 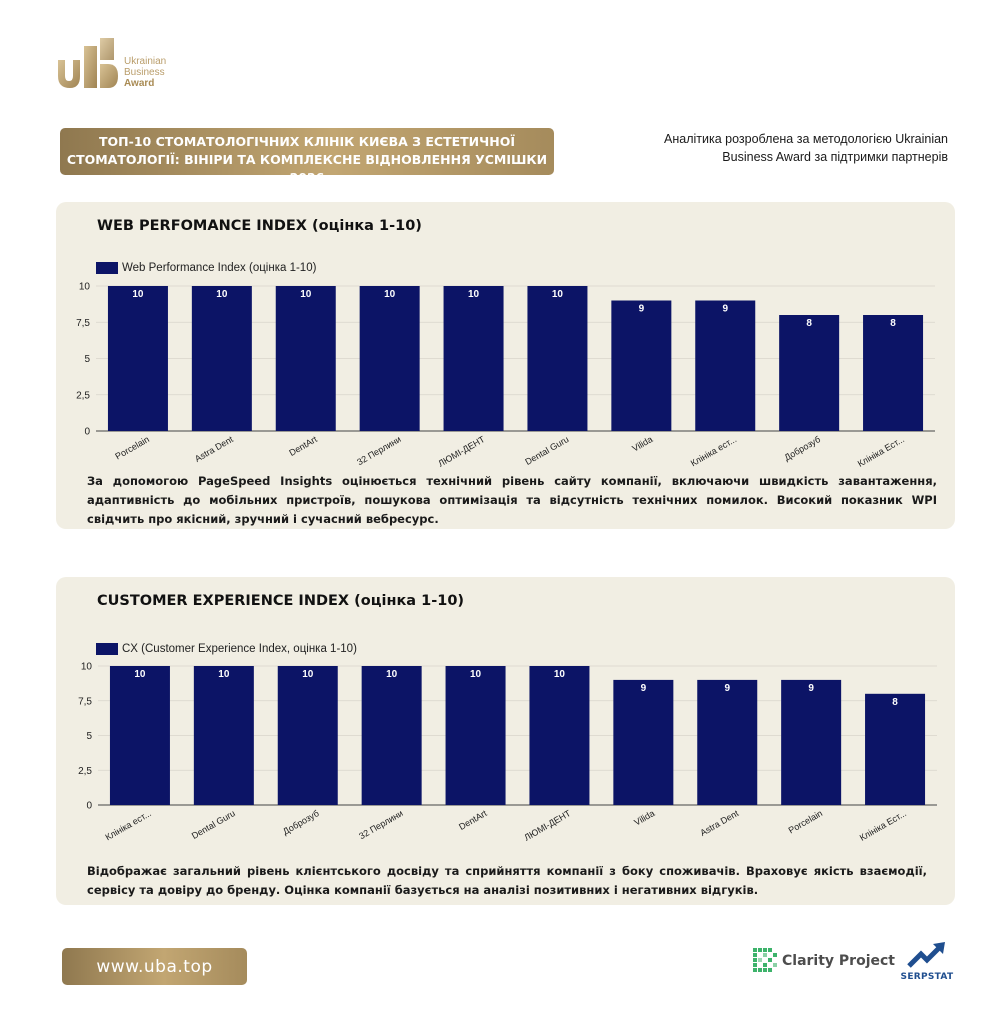 I want to click on cx-y-tick-label: 2,5, so click(x=85, y=771).